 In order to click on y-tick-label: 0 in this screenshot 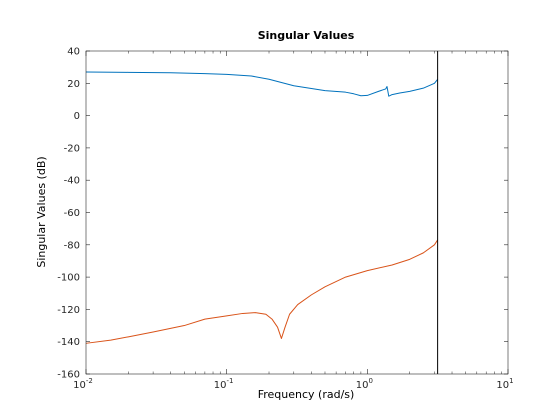, I will do `click(77, 116)`.